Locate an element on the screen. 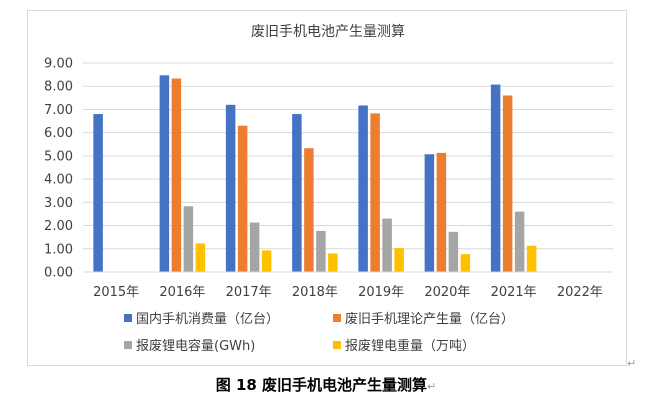 This screenshot has height=406, width=652. x-tick-label: 2016年 is located at coordinates (182, 292).